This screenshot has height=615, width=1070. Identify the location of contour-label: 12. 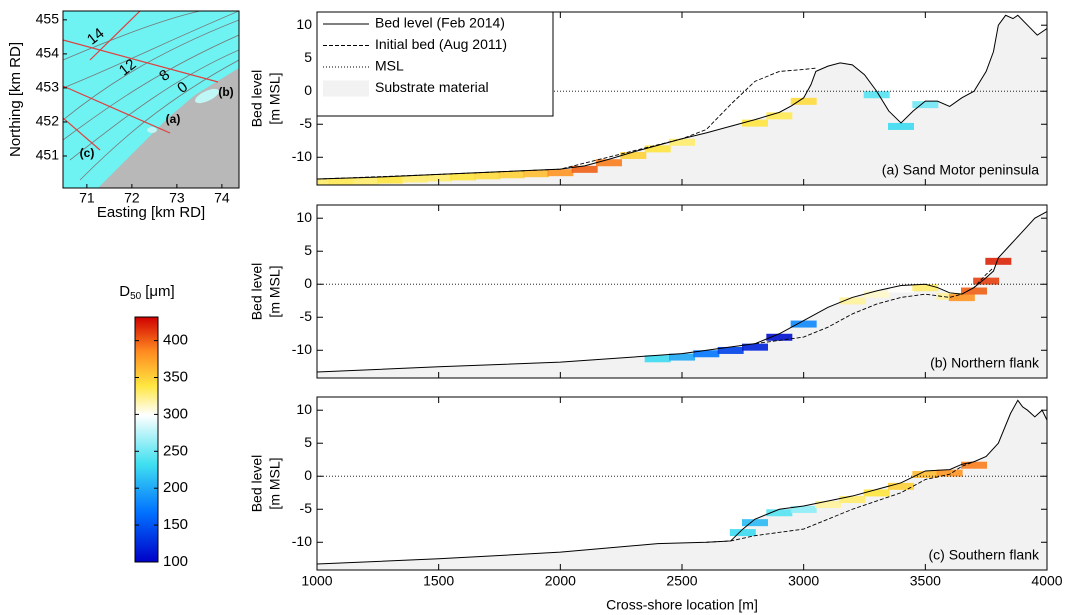
(128, 68).